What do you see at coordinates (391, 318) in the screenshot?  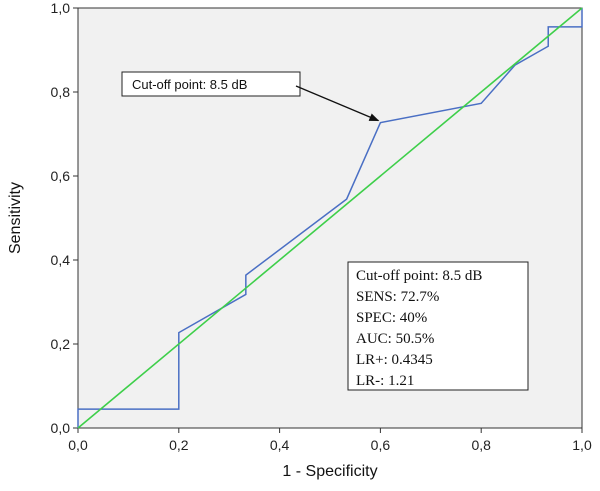 I see `stats-line: SPEC: 40%` at bounding box center [391, 318].